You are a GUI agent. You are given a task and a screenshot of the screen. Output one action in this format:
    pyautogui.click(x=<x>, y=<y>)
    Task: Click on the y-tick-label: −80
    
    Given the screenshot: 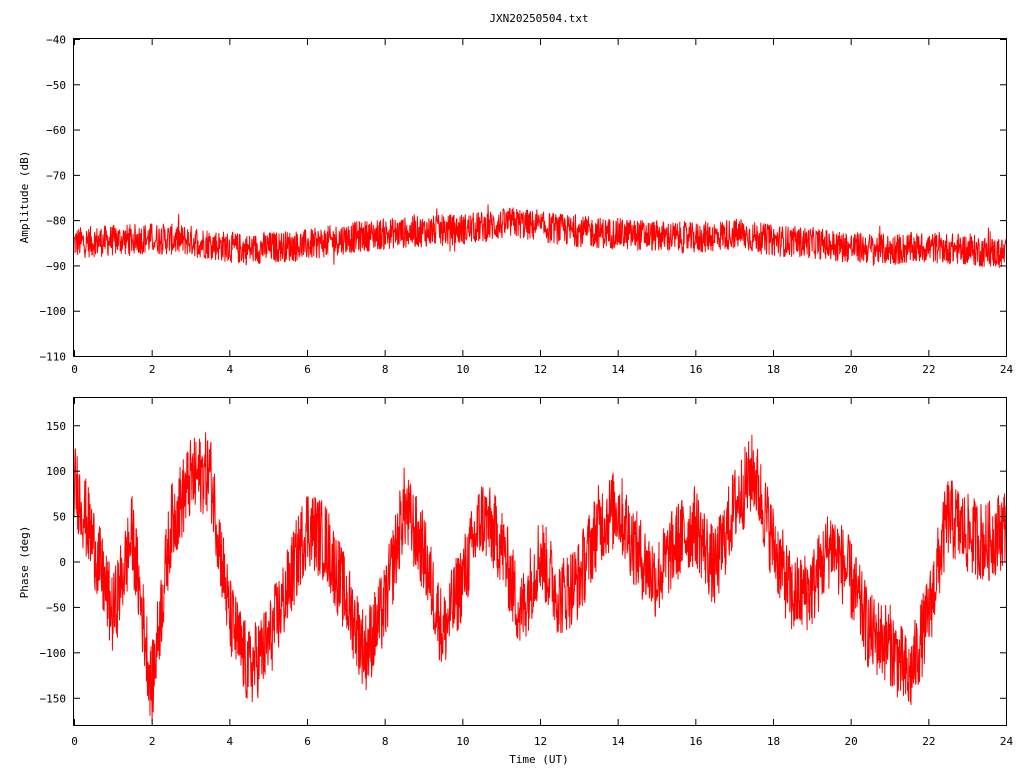 What is the action you would take?
    pyautogui.click(x=56, y=221)
    